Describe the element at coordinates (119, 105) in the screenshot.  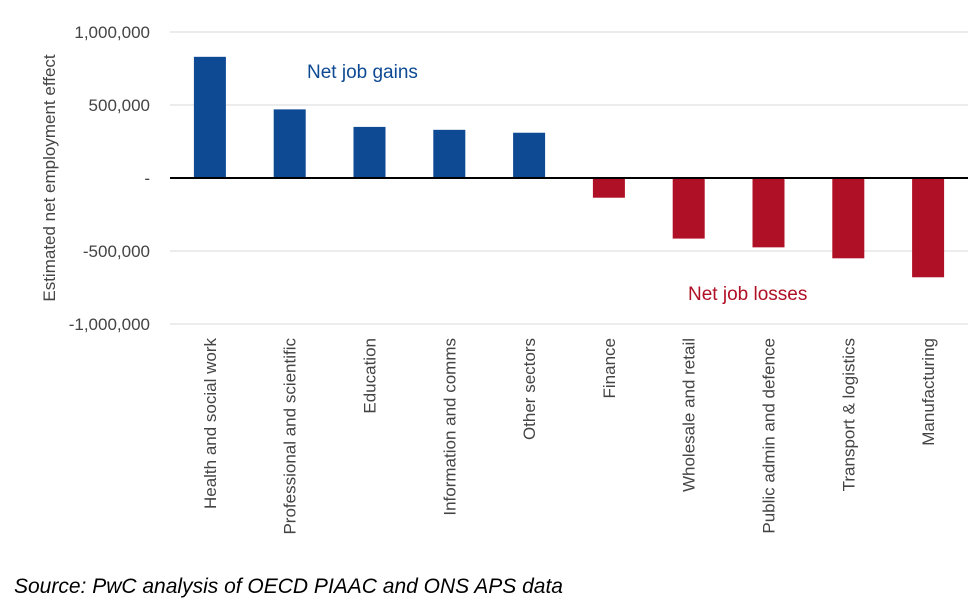
I see `y-tick-label: 500,000` at that location.